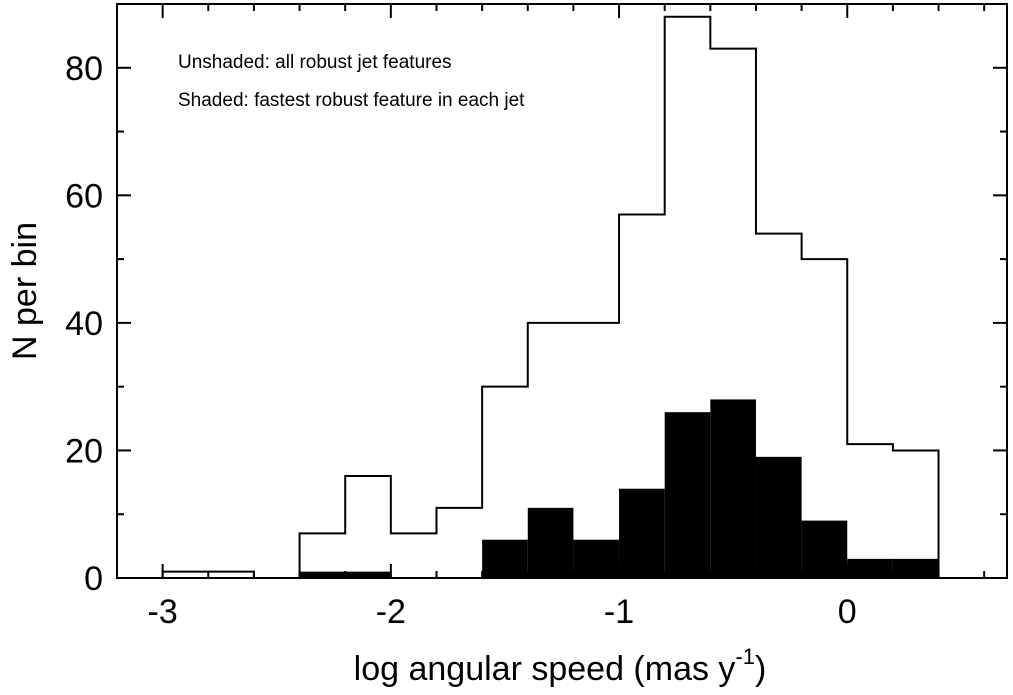  What do you see at coordinates (163, 612) in the screenshot?
I see `x-tick-label: -3` at bounding box center [163, 612].